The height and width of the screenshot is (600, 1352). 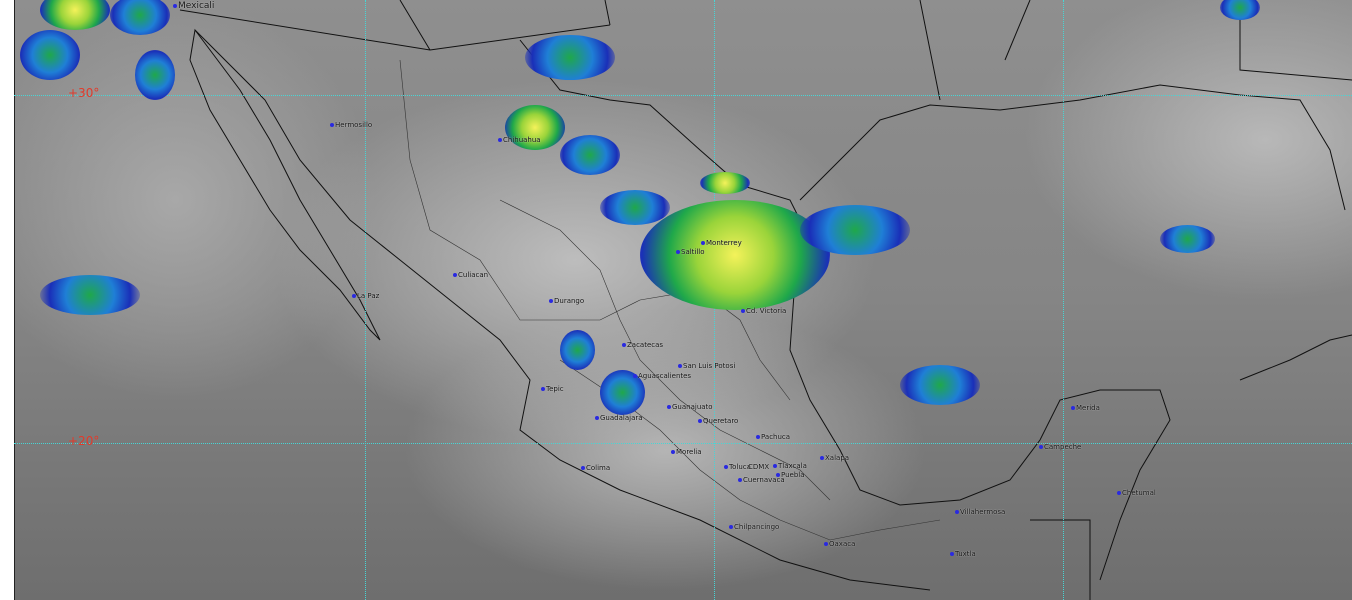 I want to click on city-cd-victoria: Cd. Victoria, so click(x=763, y=311).